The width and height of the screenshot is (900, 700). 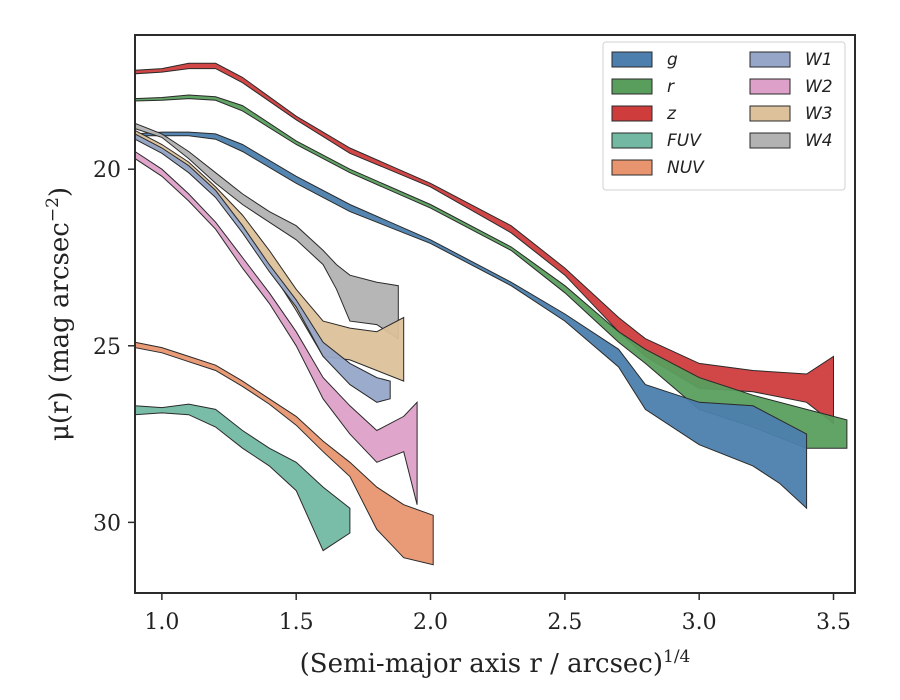 What do you see at coordinates (770, 59) in the screenshot?
I see `legend-swatch-w1` at bounding box center [770, 59].